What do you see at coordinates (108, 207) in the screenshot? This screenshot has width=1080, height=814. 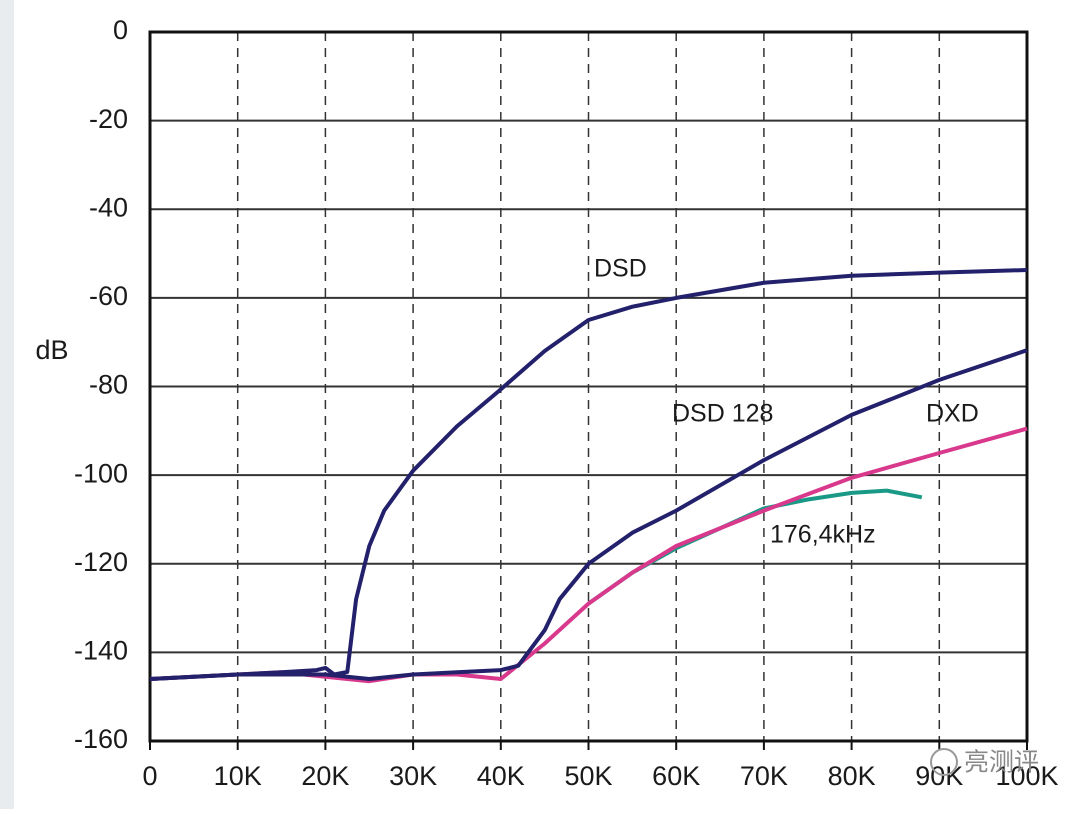 I see `y-tick-label: -40` at bounding box center [108, 207].